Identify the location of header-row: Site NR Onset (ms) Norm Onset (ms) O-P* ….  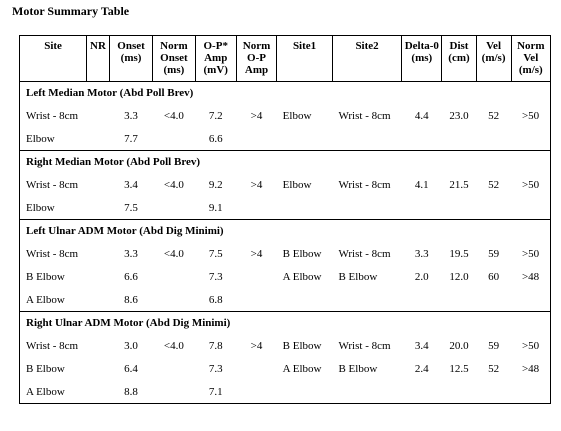
(285, 58).